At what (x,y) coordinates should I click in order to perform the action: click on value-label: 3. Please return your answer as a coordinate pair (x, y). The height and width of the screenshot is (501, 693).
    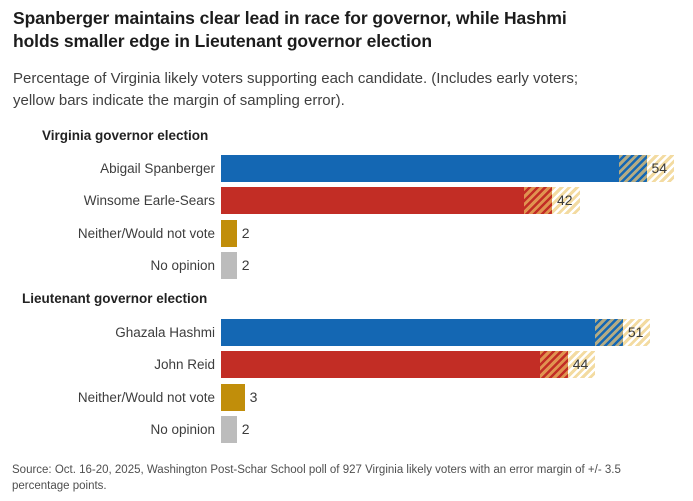
    Looking at the image, I should click on (253, 396).